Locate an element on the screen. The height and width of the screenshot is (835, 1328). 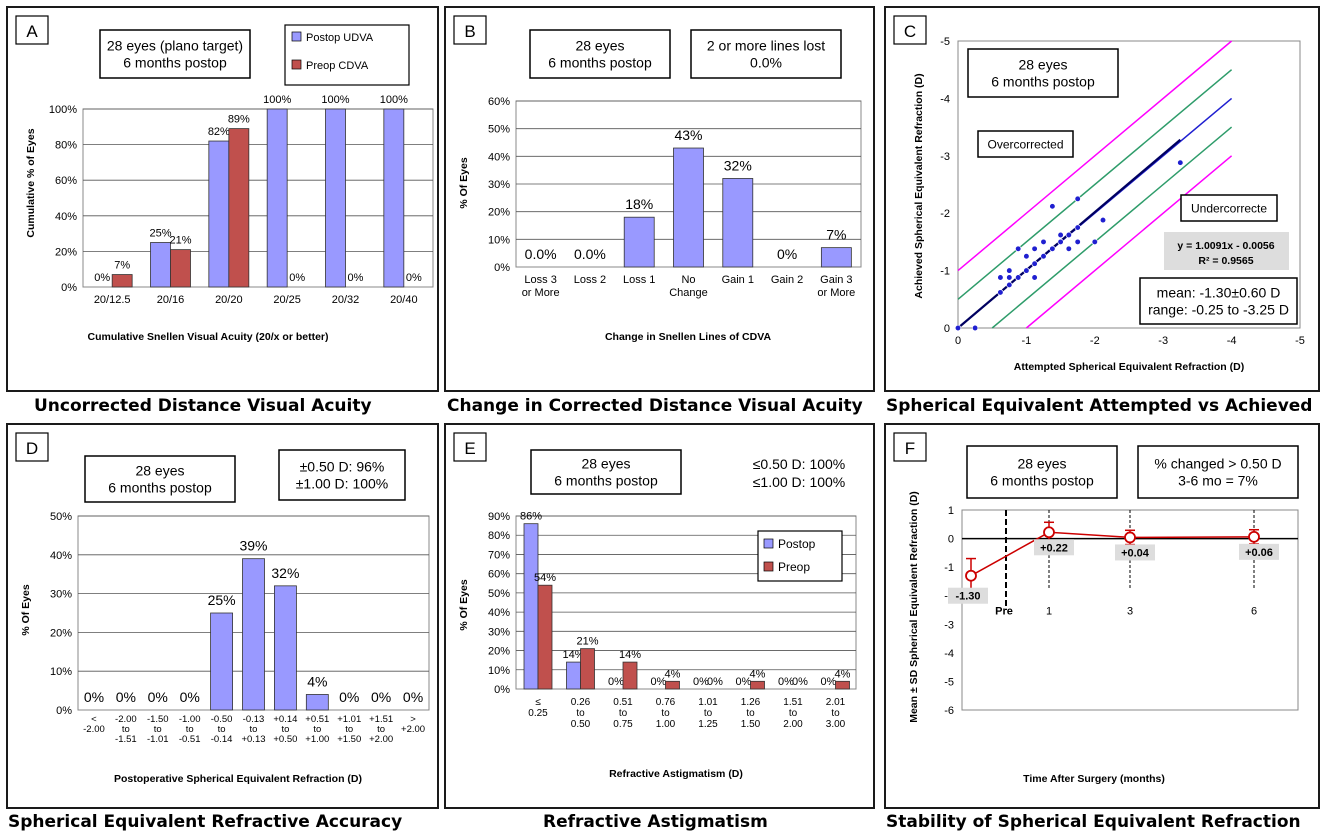
x-tick-f: 3 is located at coordinates (1130, 612).